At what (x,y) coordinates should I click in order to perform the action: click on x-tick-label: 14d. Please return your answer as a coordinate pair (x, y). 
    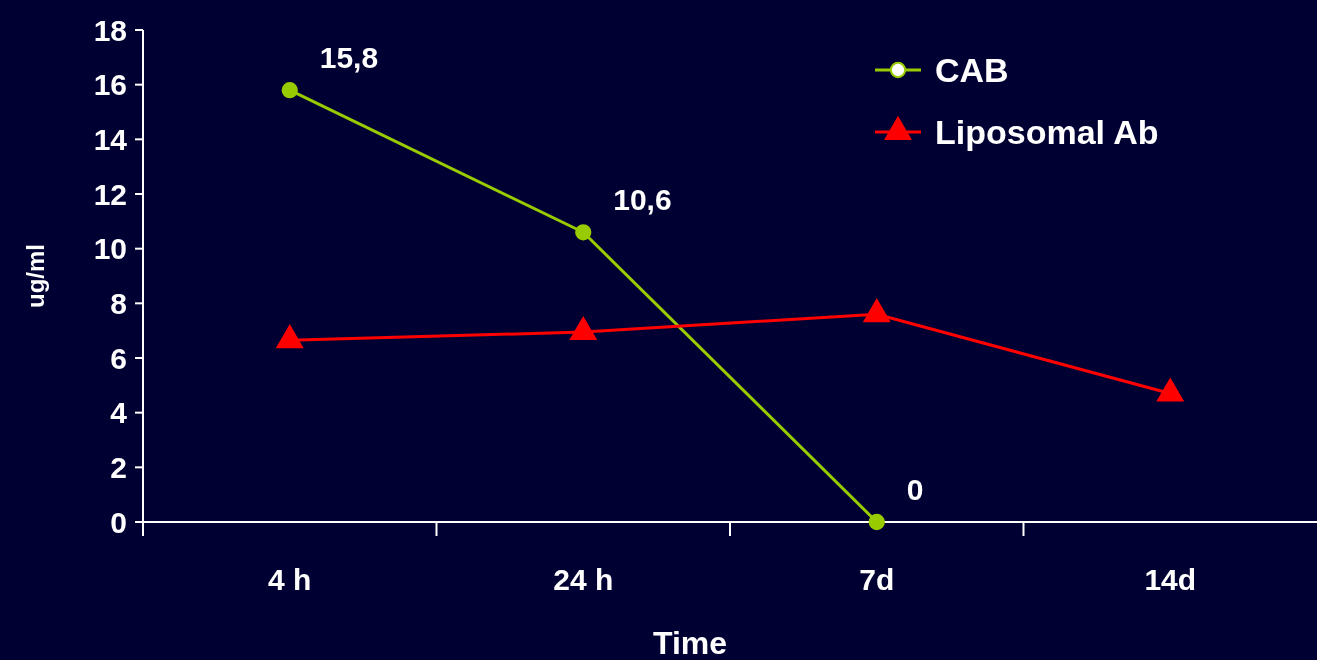
    Looking at the image, I should click on (1170, 579).